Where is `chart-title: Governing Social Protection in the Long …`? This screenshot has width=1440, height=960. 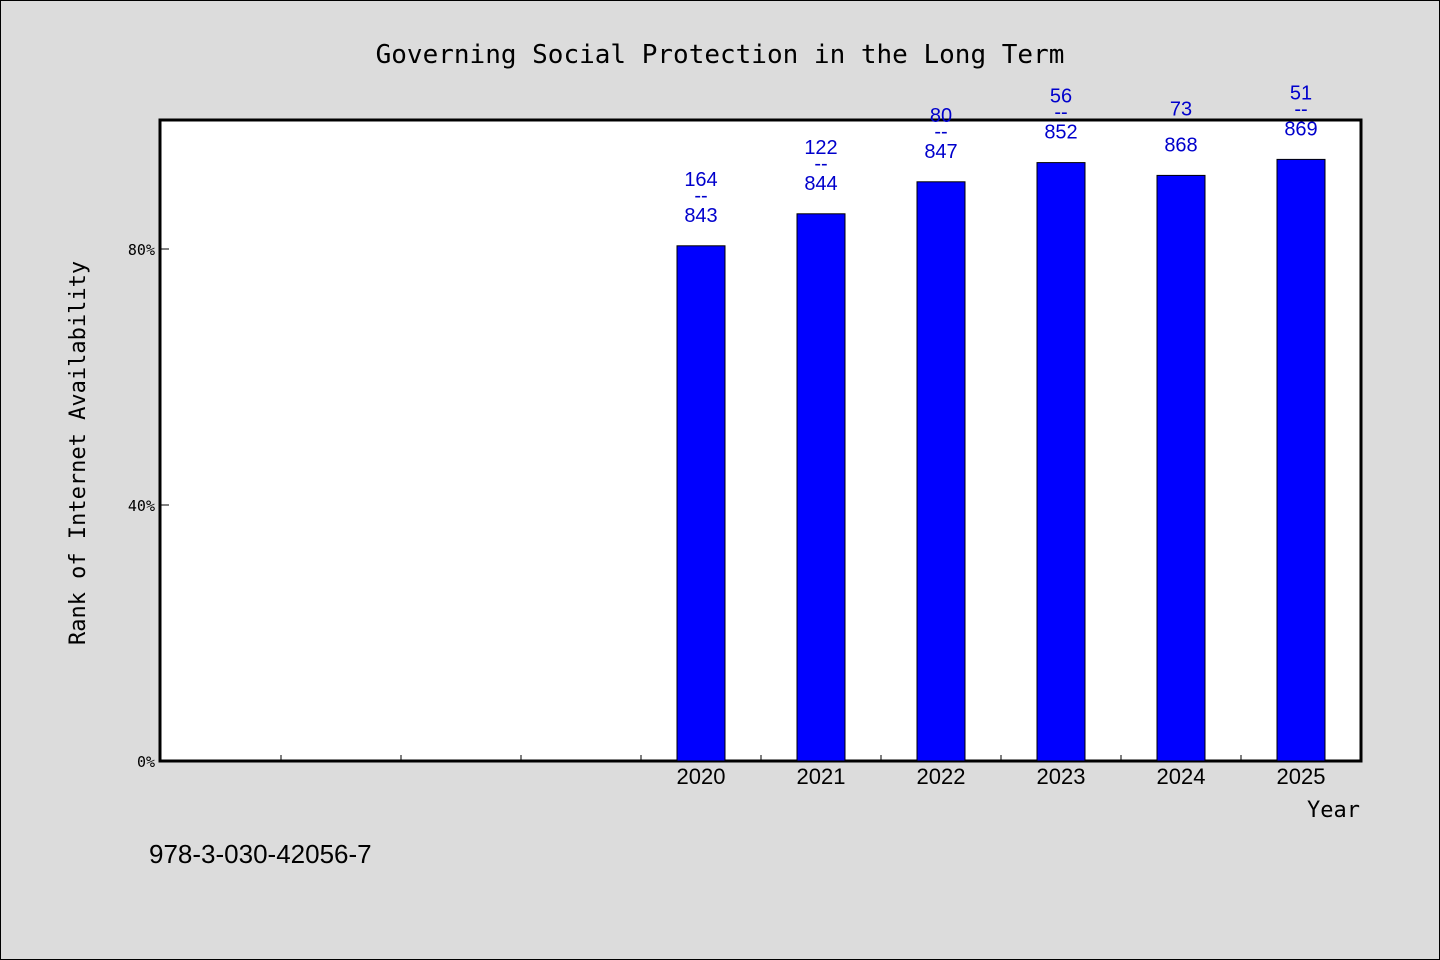
chart-title: Governing Social Protection in the Long … is located at coordinates (720, 55).